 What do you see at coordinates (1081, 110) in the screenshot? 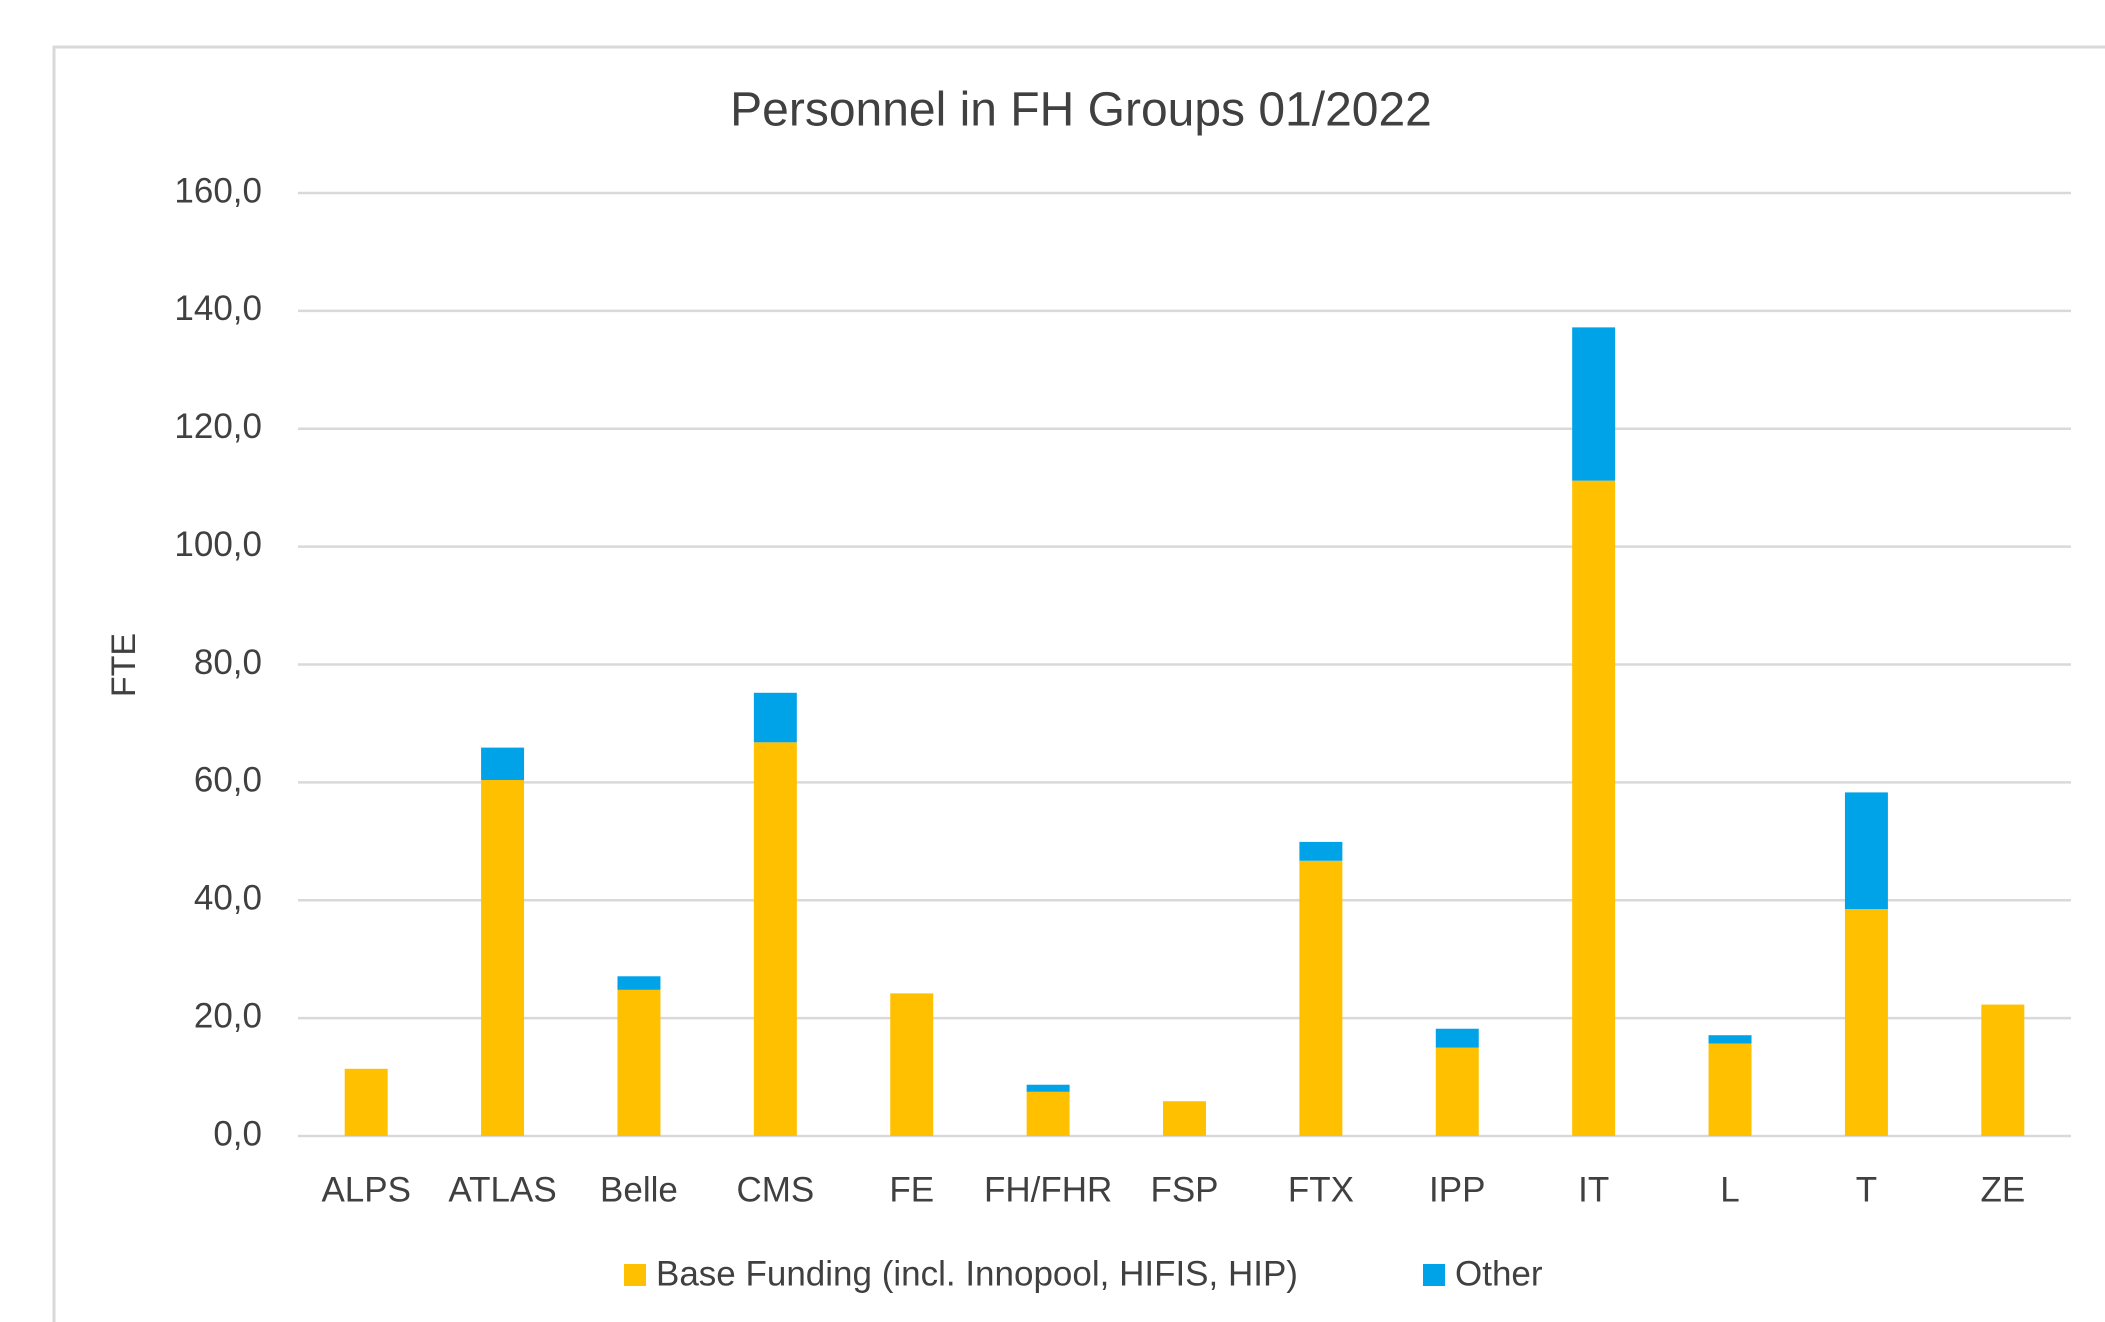
I see `chart-title: Personnel in FH Groups 01/2022` at bounding box center [1081, 110].